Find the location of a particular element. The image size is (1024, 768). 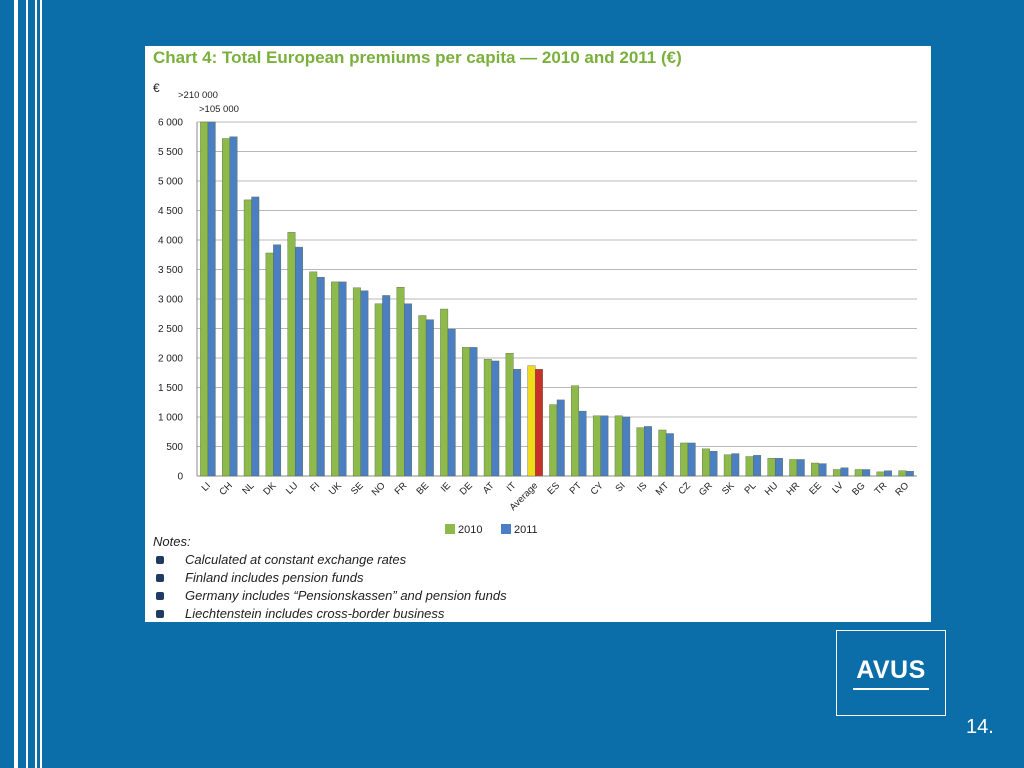

bar-2011-RO is located at coordinates (909, 474).